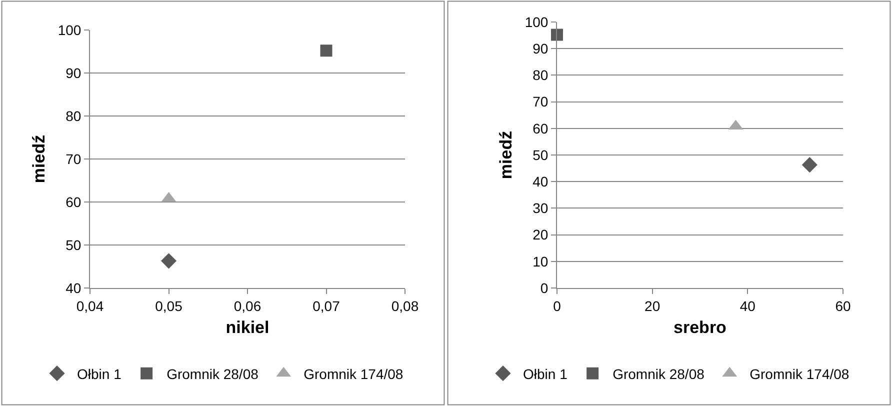 The width and height of the screenshot is (892, 406). I want to click on y-tick-label: 30, so click(540, 208).